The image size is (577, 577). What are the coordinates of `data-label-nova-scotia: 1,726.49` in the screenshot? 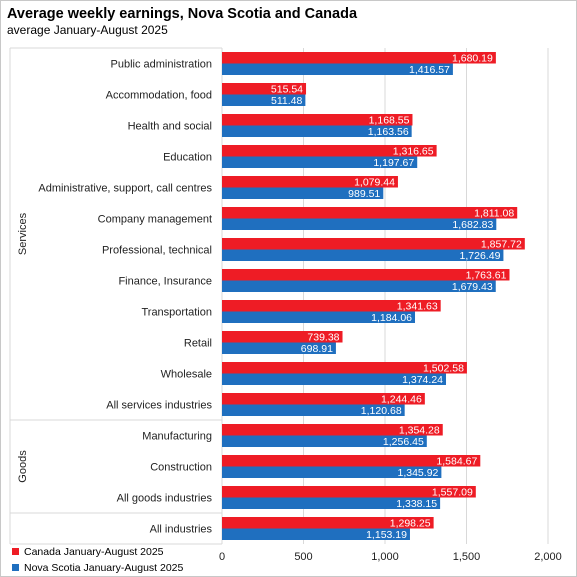 It's located at (480, 256).